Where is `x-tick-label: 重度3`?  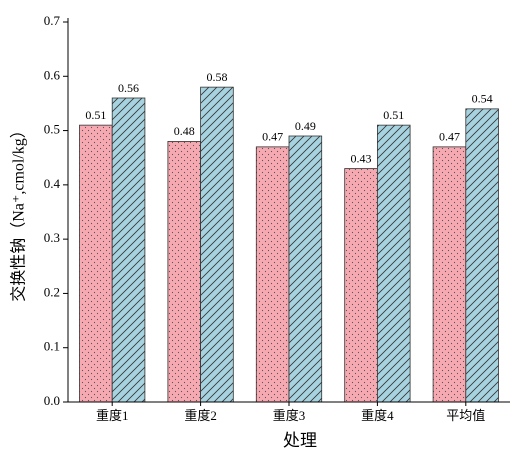 x-tick-label: 重度3 is located at coordinates (289, 415).